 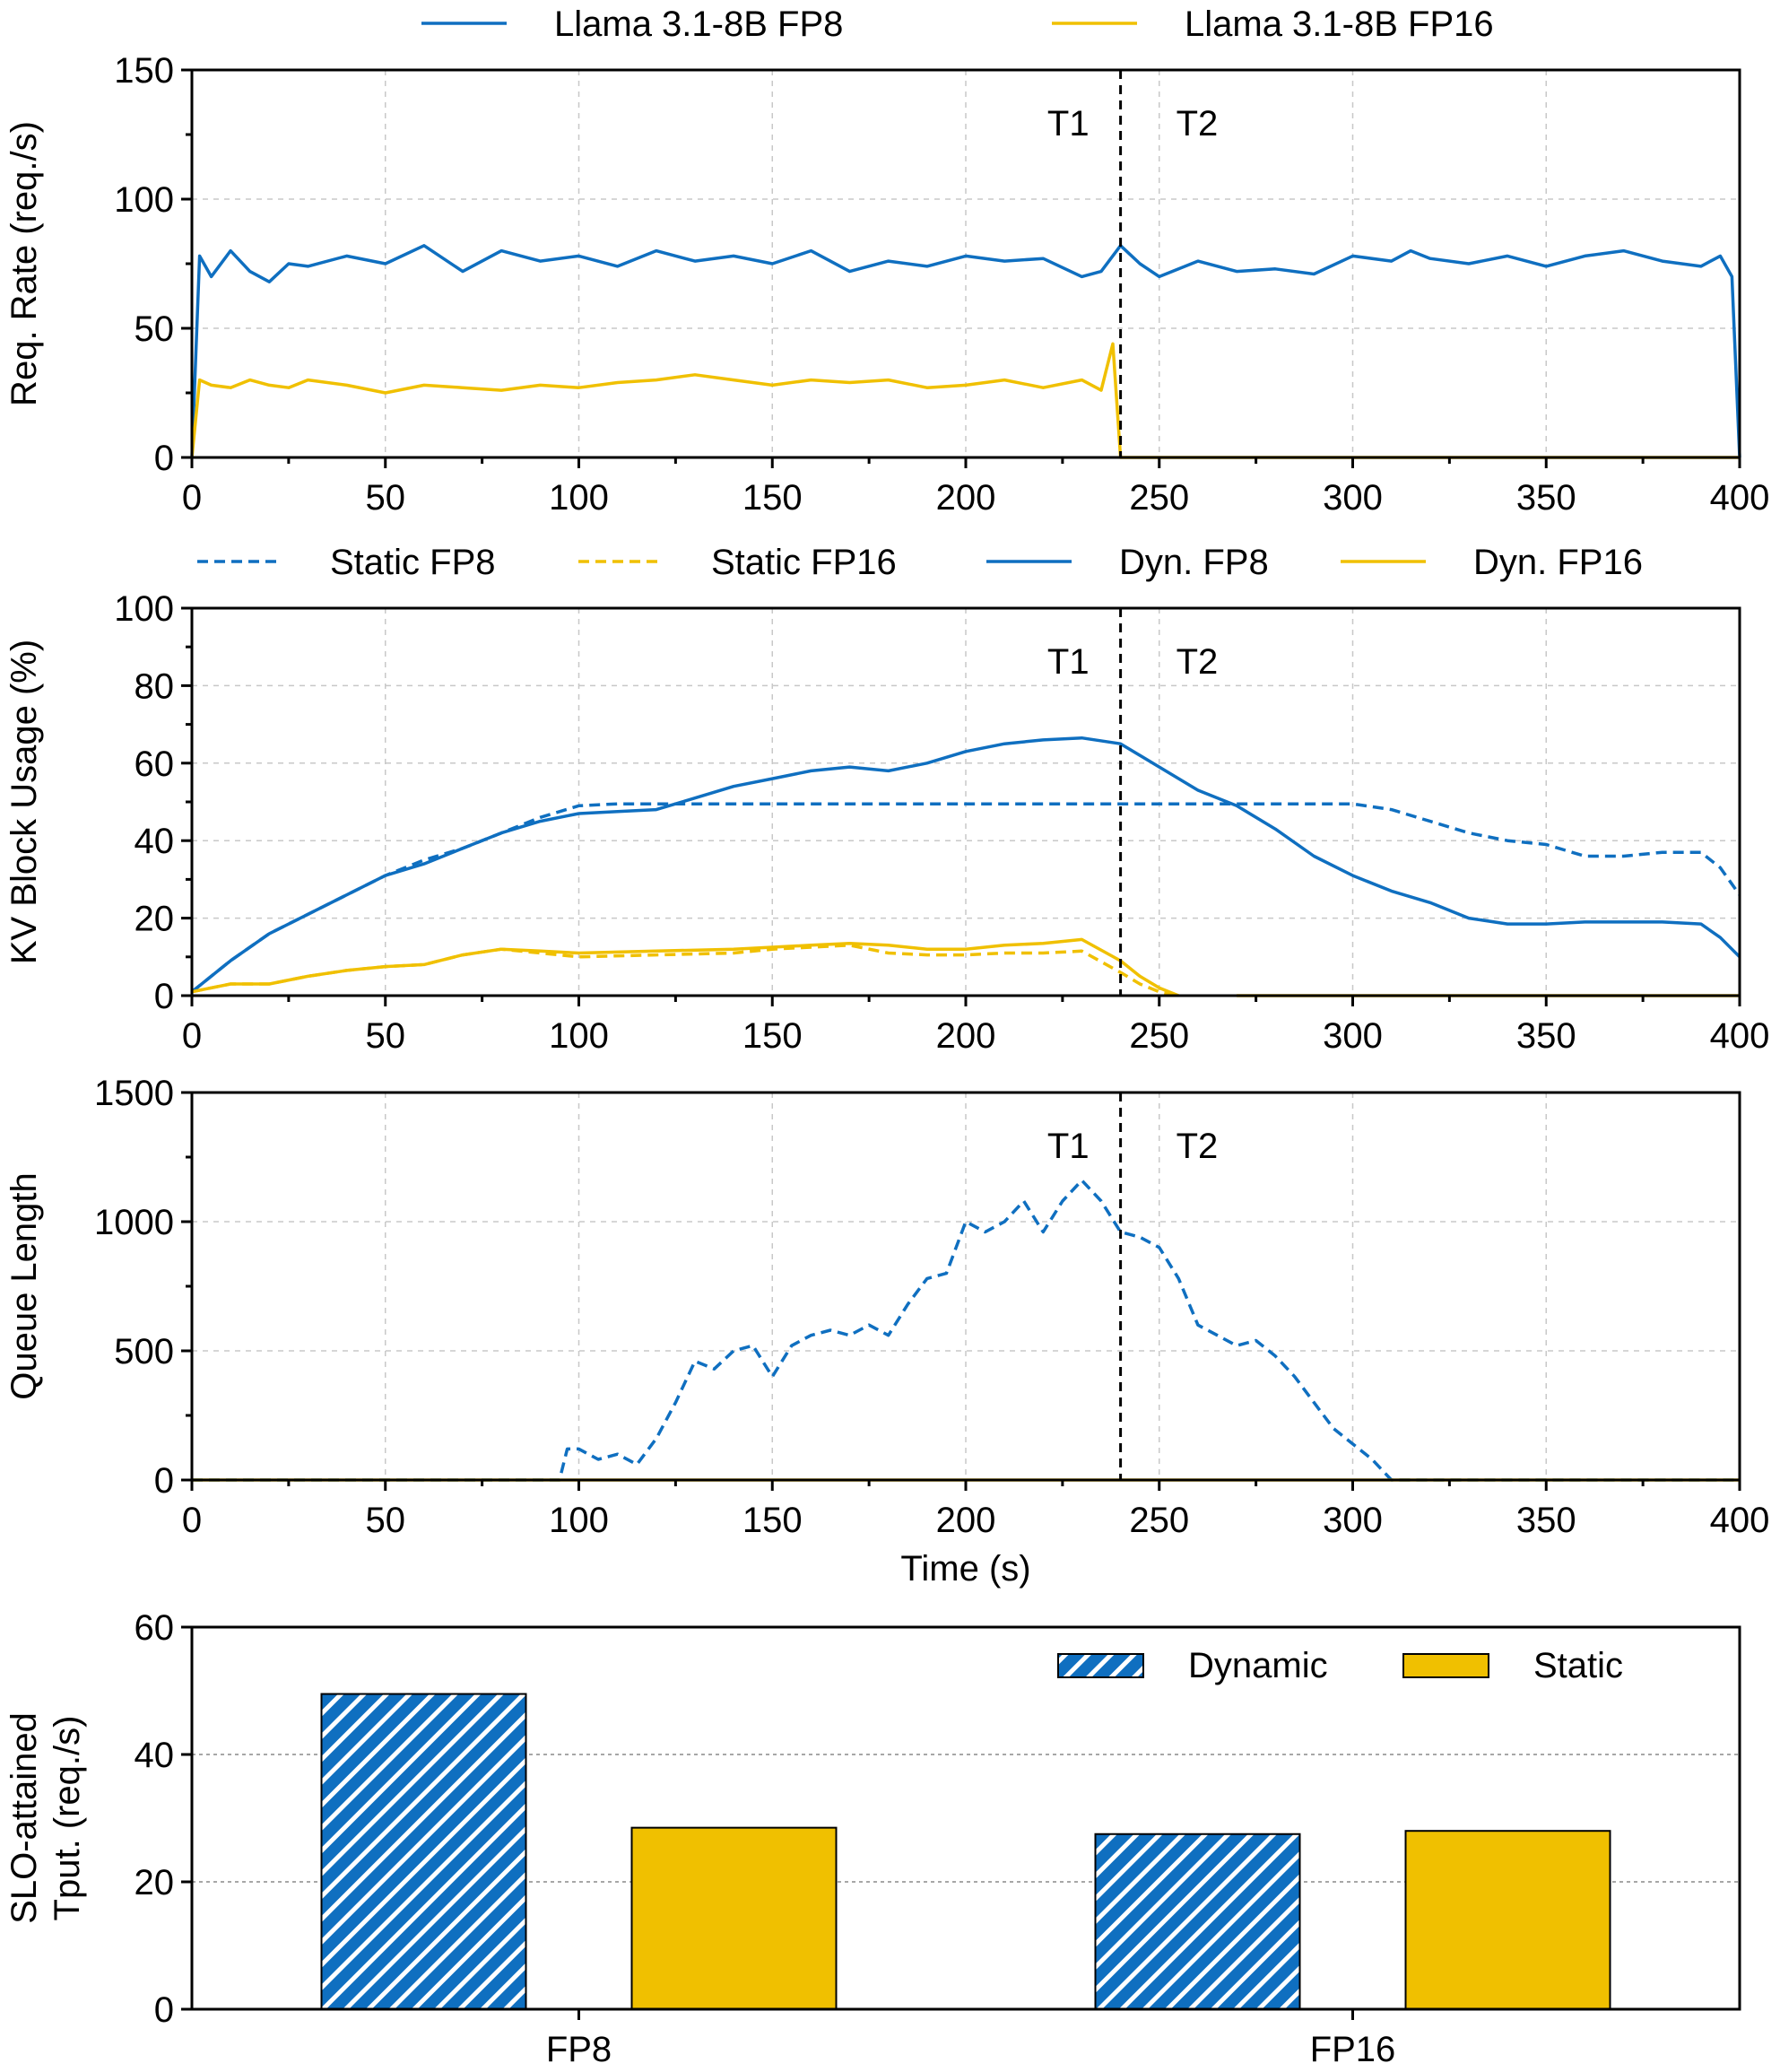 What do you see at coordinates (1197, 1921) in the screenshot?
I see `bar-dynamic-fp16` at bounding box center [1197, 1921].